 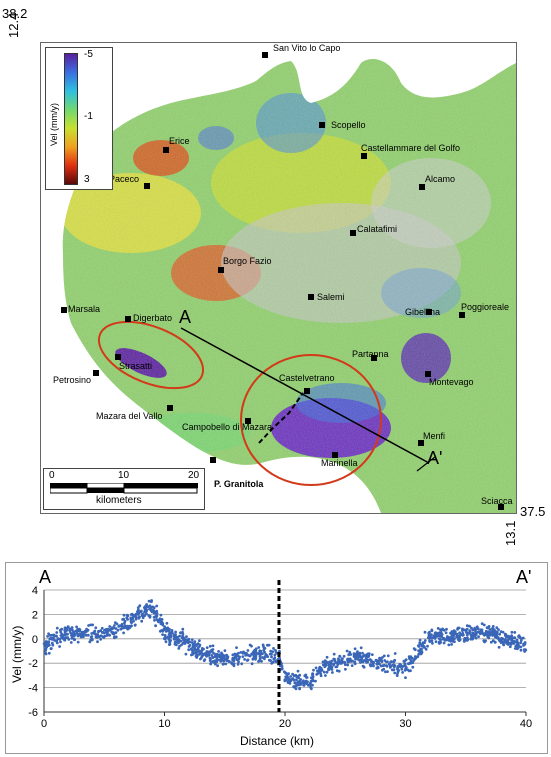 What do you see at coordinates (87, 179) in the screenshot?
I see `legend-tick-bottom: 3` at bounding box center [87, 179].